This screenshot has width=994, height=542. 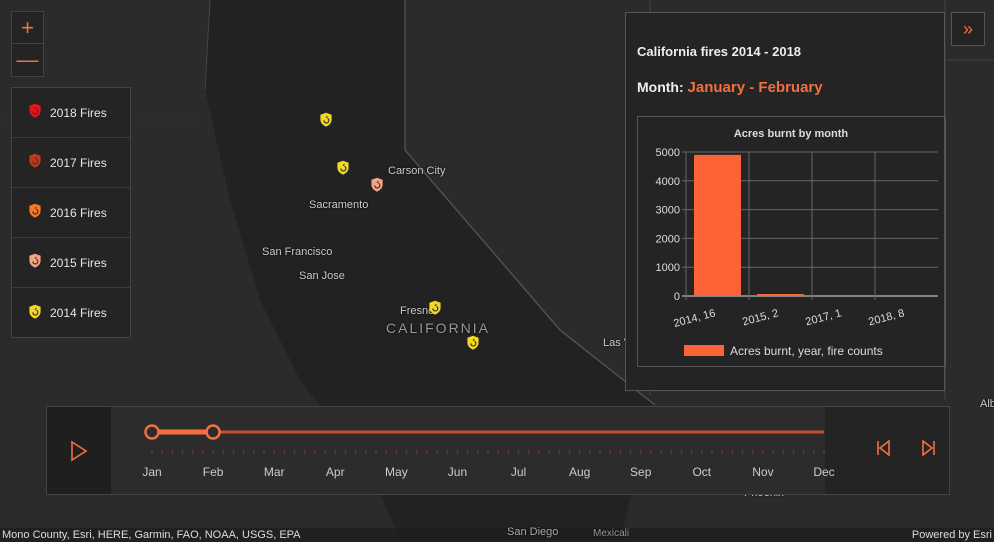 What do you see at coordinates (152, 432) in the screenshot?
I see `slider-start-thumb` at bounding box center [152, 432].